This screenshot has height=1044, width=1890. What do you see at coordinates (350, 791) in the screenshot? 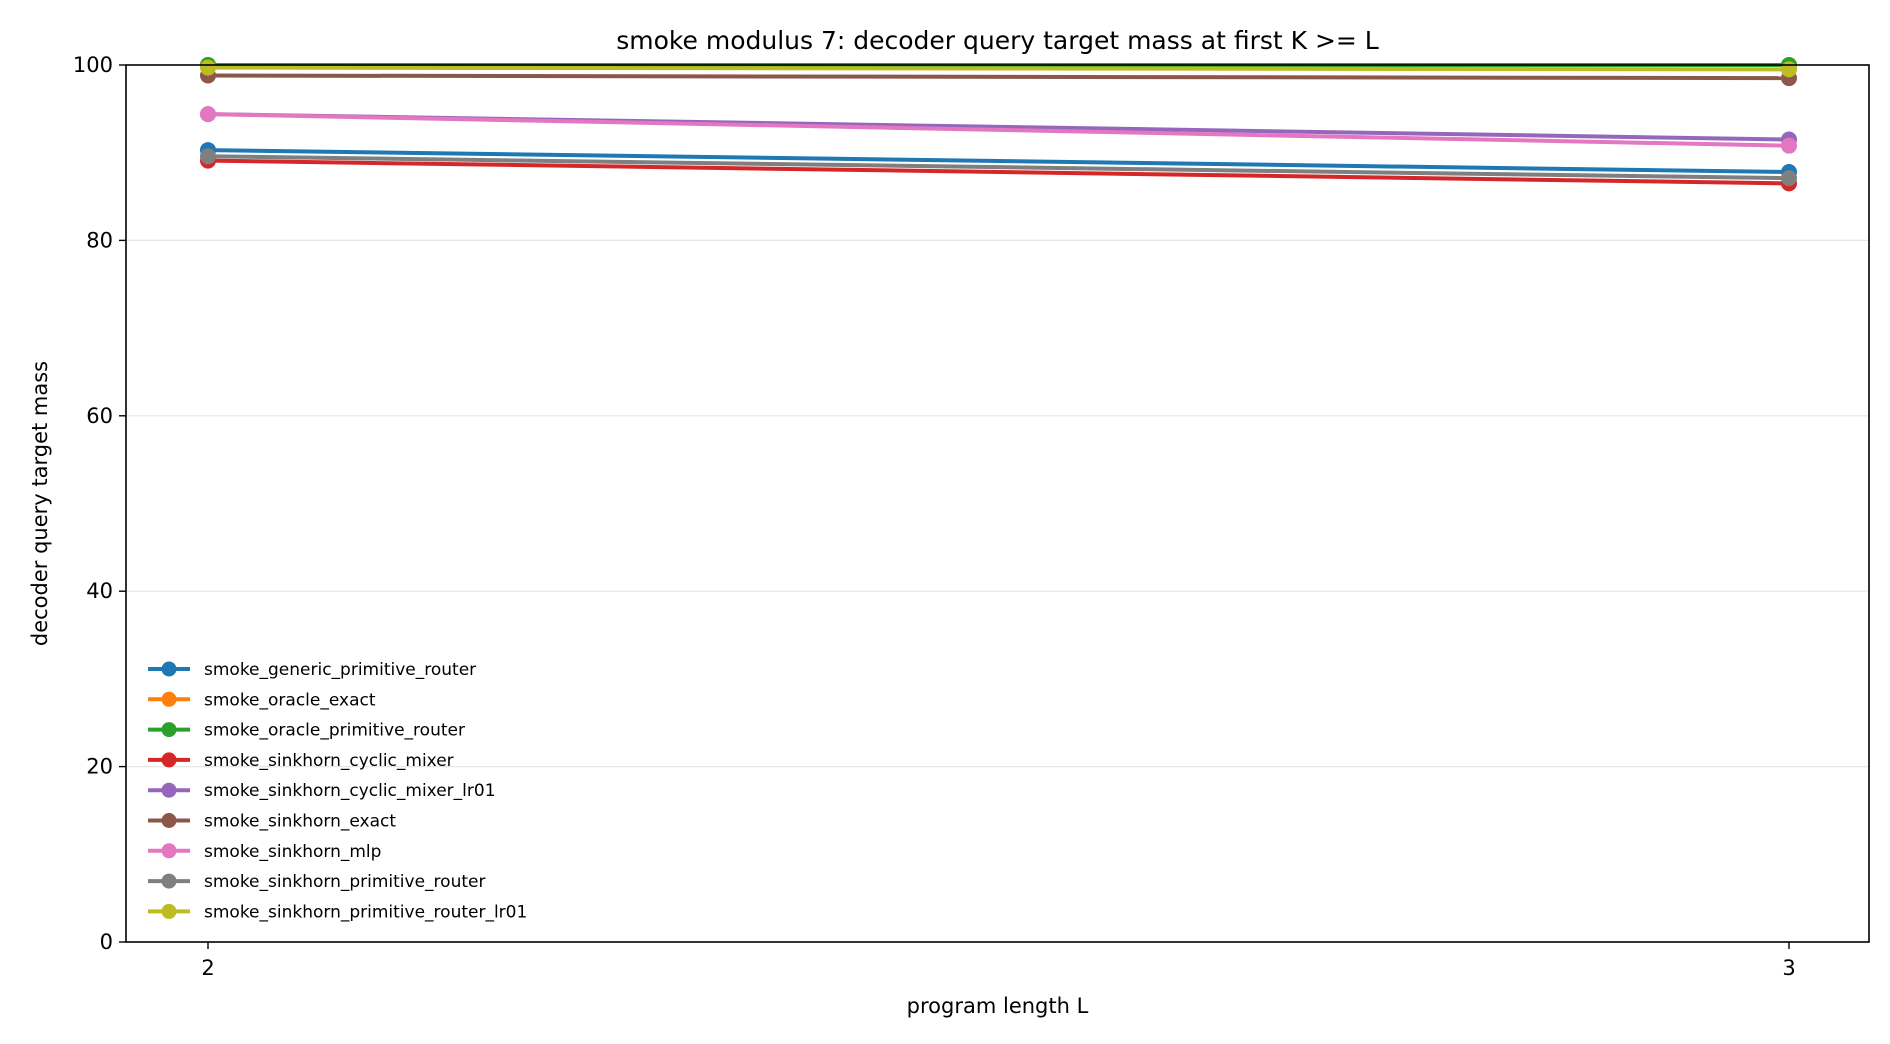
I see `legend-label: smoke_sinkhorn_cyclic_mixer_lr01` at bounding box center [350, 791].